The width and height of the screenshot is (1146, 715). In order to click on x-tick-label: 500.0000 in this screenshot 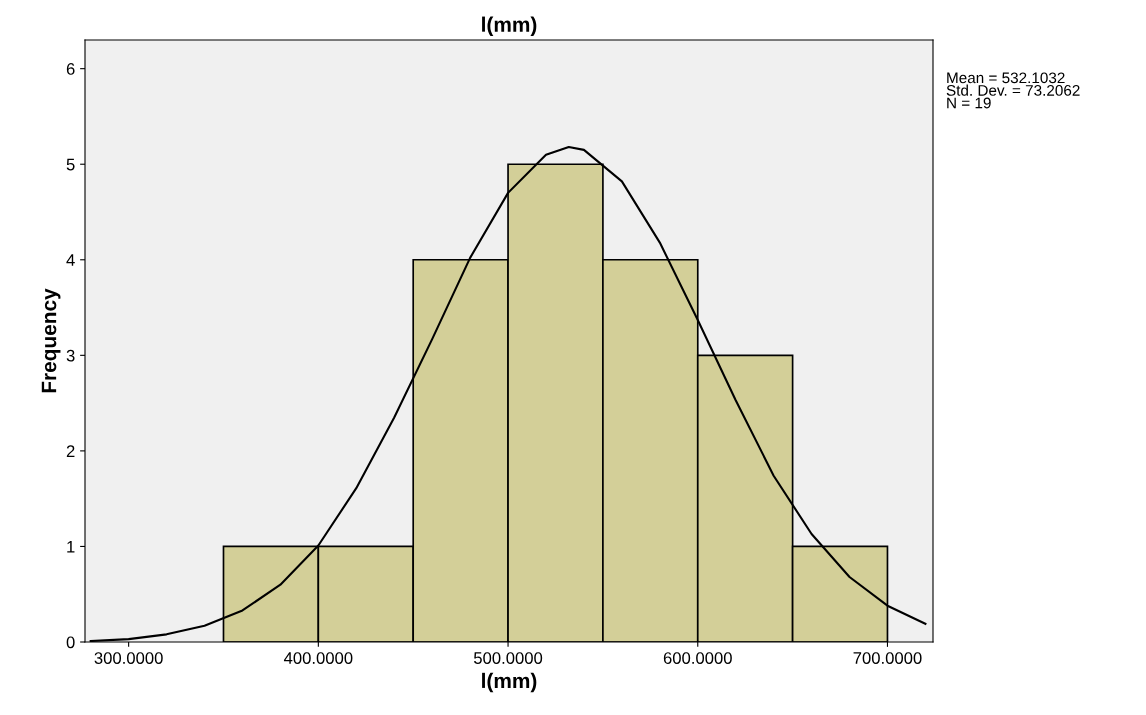, I will do `click(508, 658)`.